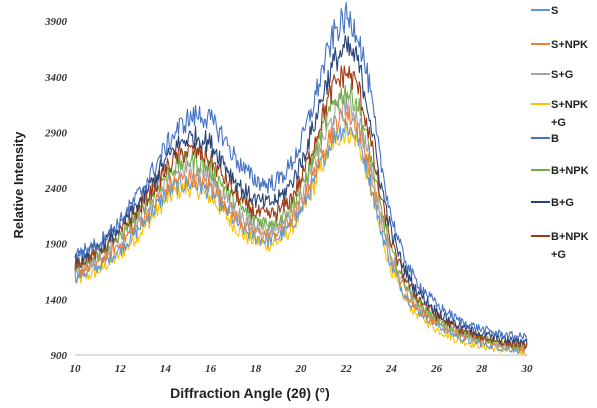  What do you see at coordinates (346, 369) in the screenshot?
I see `x-tick-label: 22` at bounding box center [346, 369].